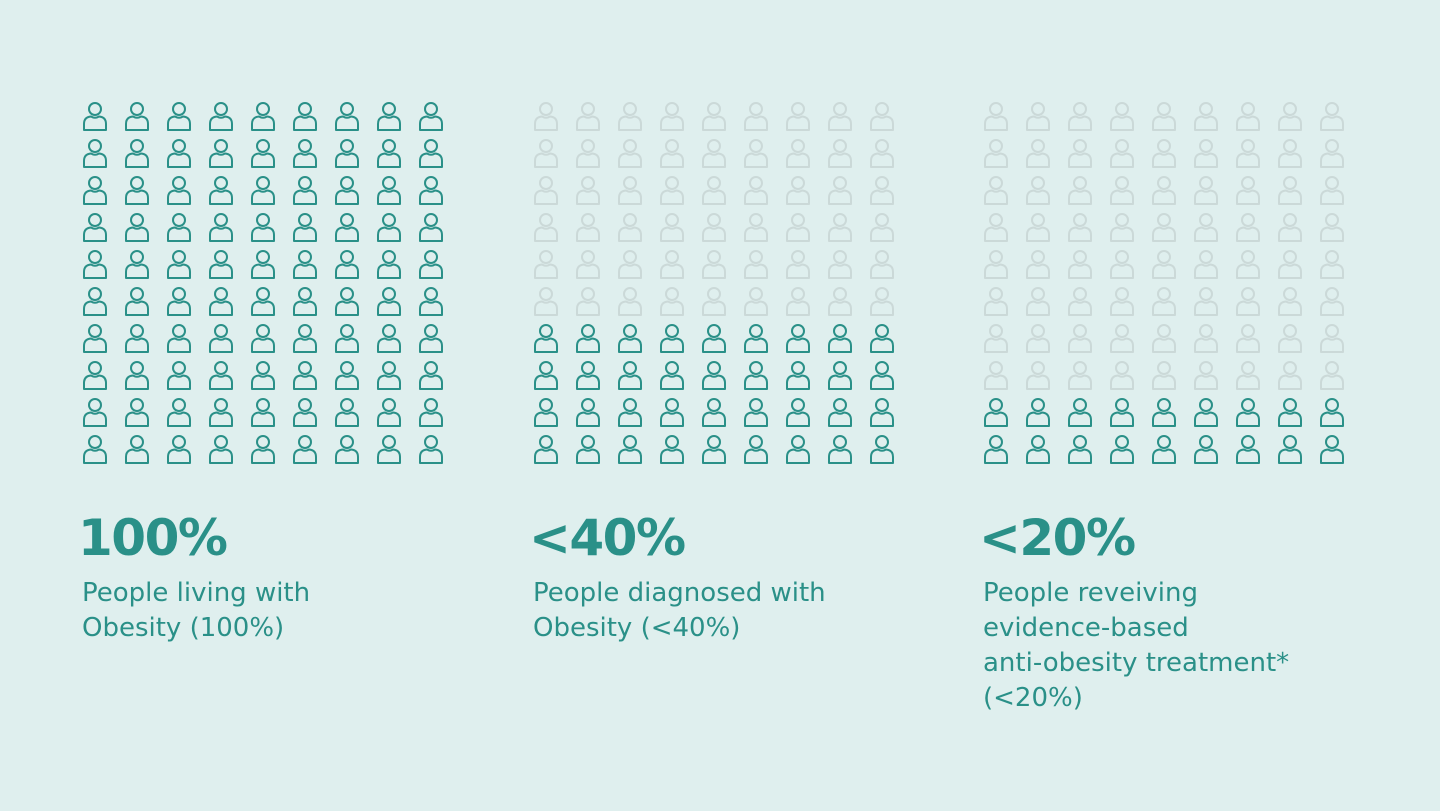 The width and height of the screenshot is (1440, 811). What do you see at coordinates (722, 285) in the screenshot?
I see `person-grid` at bounding box center [722, 285].